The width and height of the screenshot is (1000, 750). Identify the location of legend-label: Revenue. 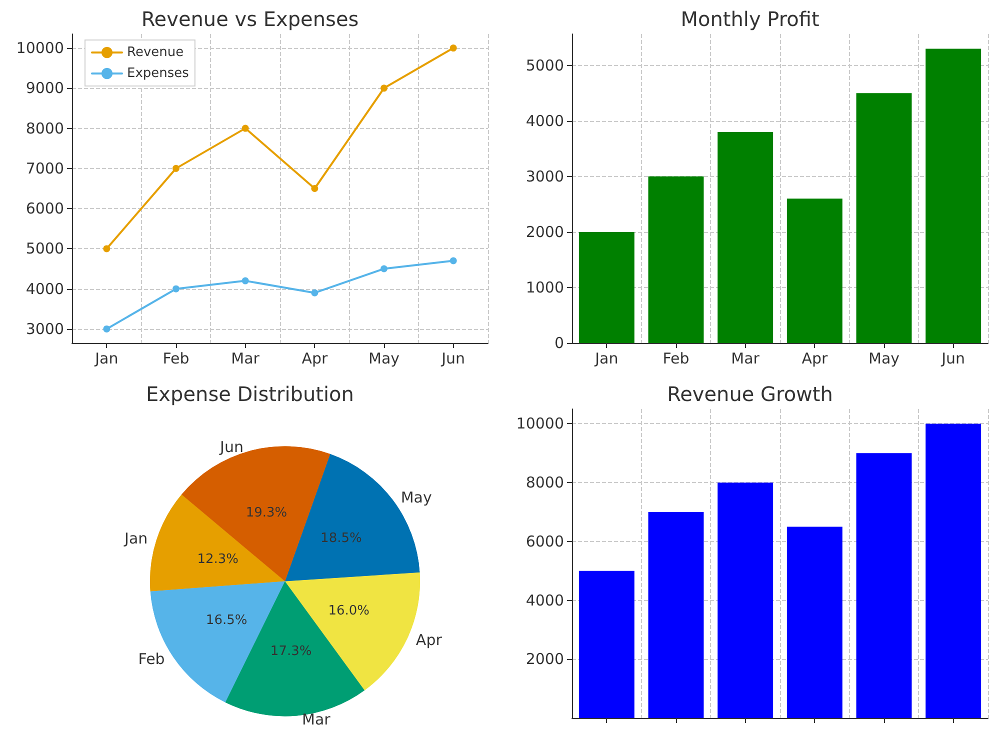
(155, 52).